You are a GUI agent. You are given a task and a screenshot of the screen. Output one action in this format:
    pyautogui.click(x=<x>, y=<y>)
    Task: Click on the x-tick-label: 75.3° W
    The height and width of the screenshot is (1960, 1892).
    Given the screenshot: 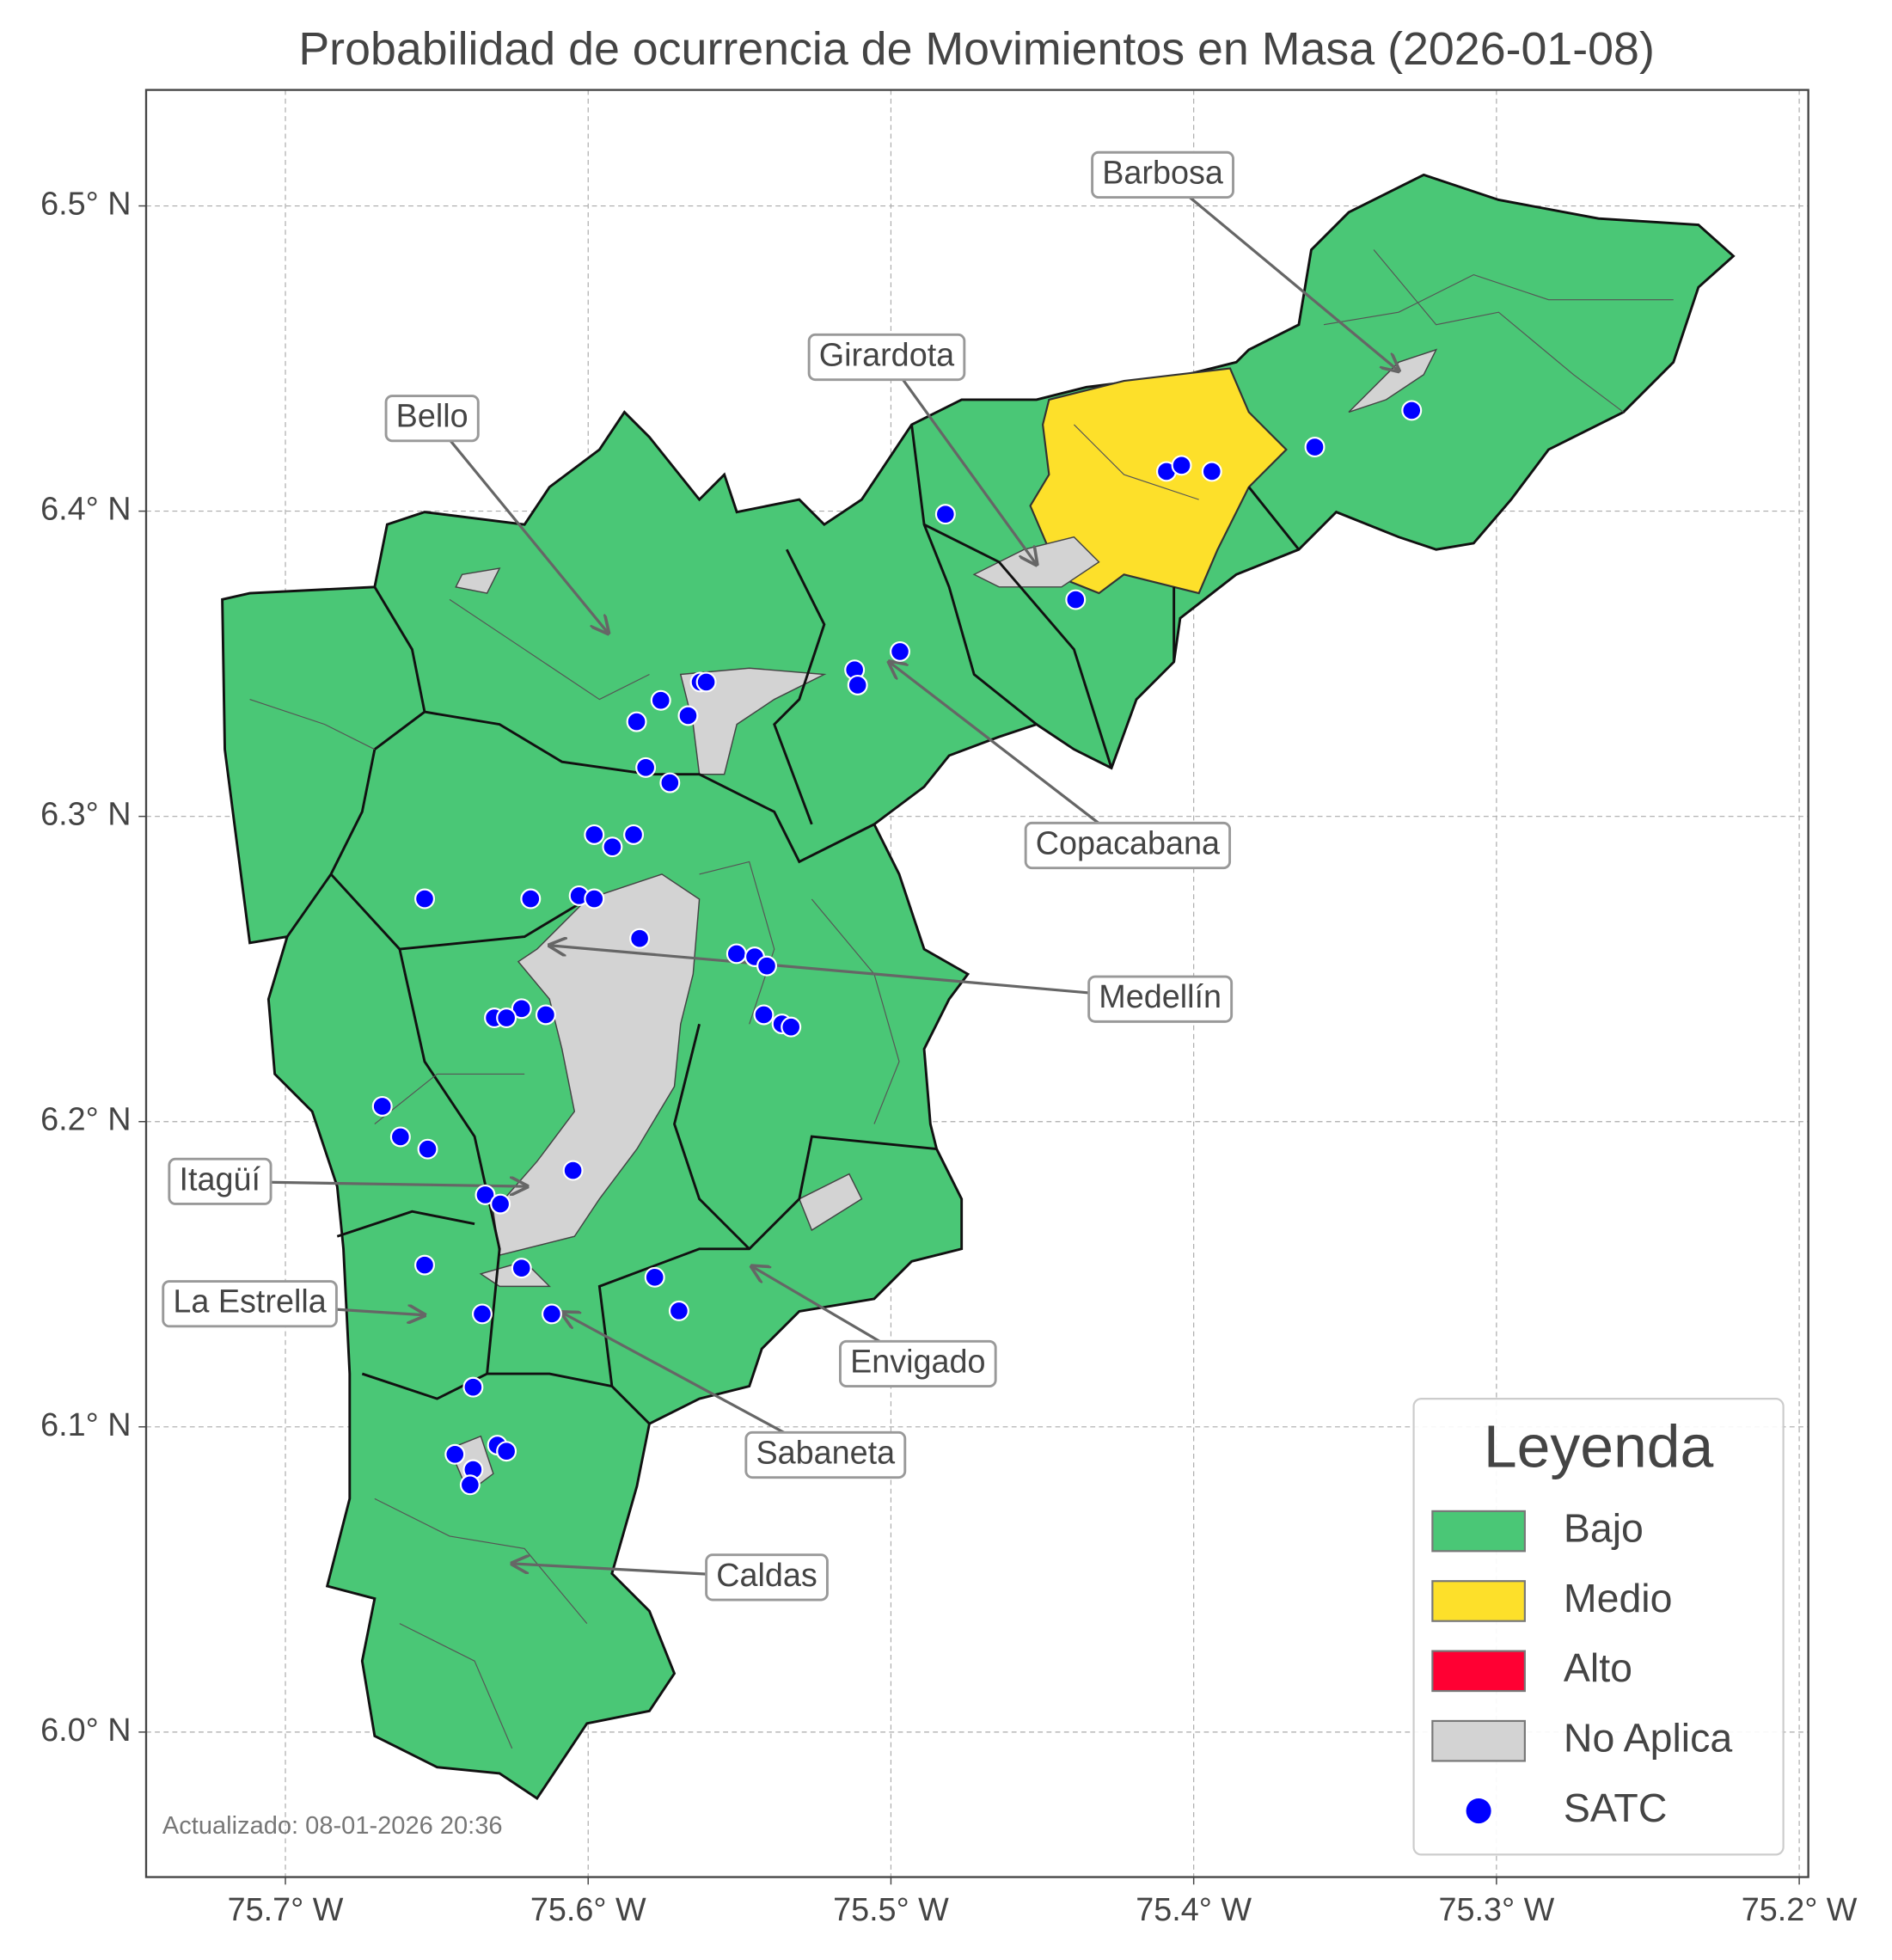 What is the action you would take?
    pyautogui.click(x=1496, y=1910)
    